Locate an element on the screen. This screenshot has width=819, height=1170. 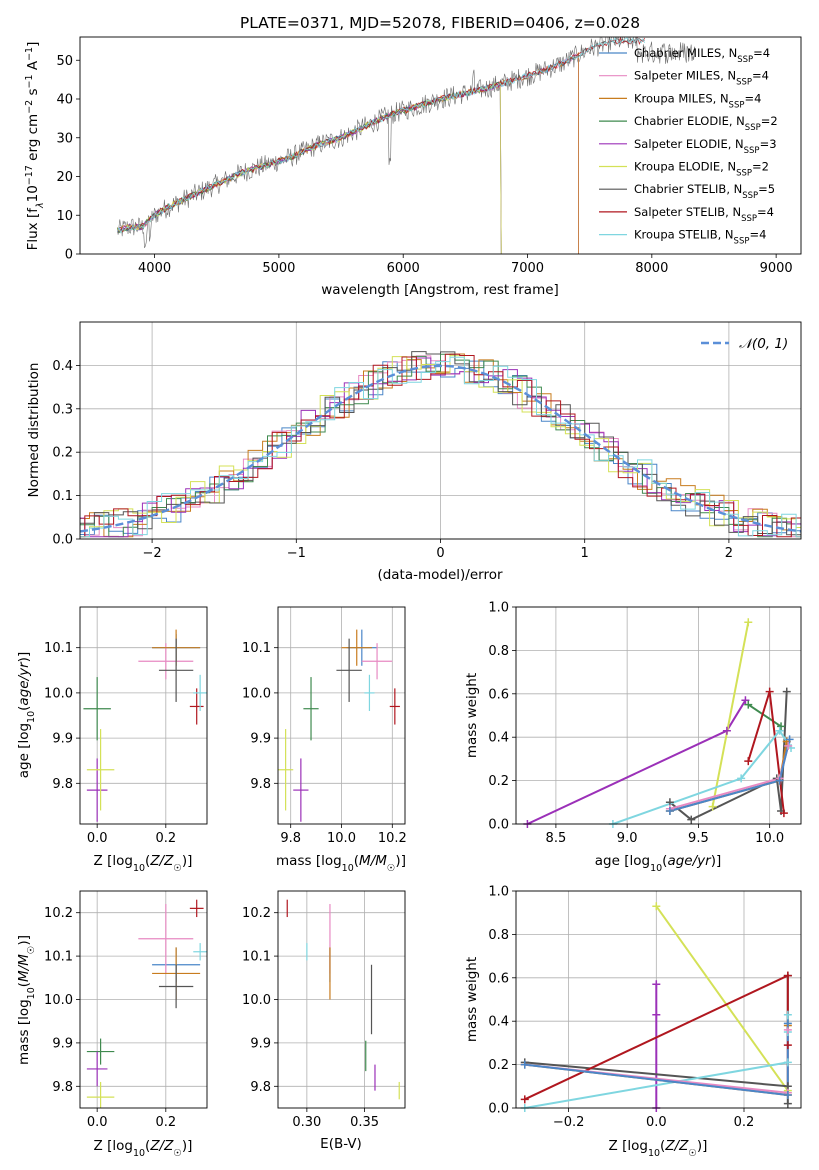
x-tick-label: 8.5 is located at coordinates (556, 838).